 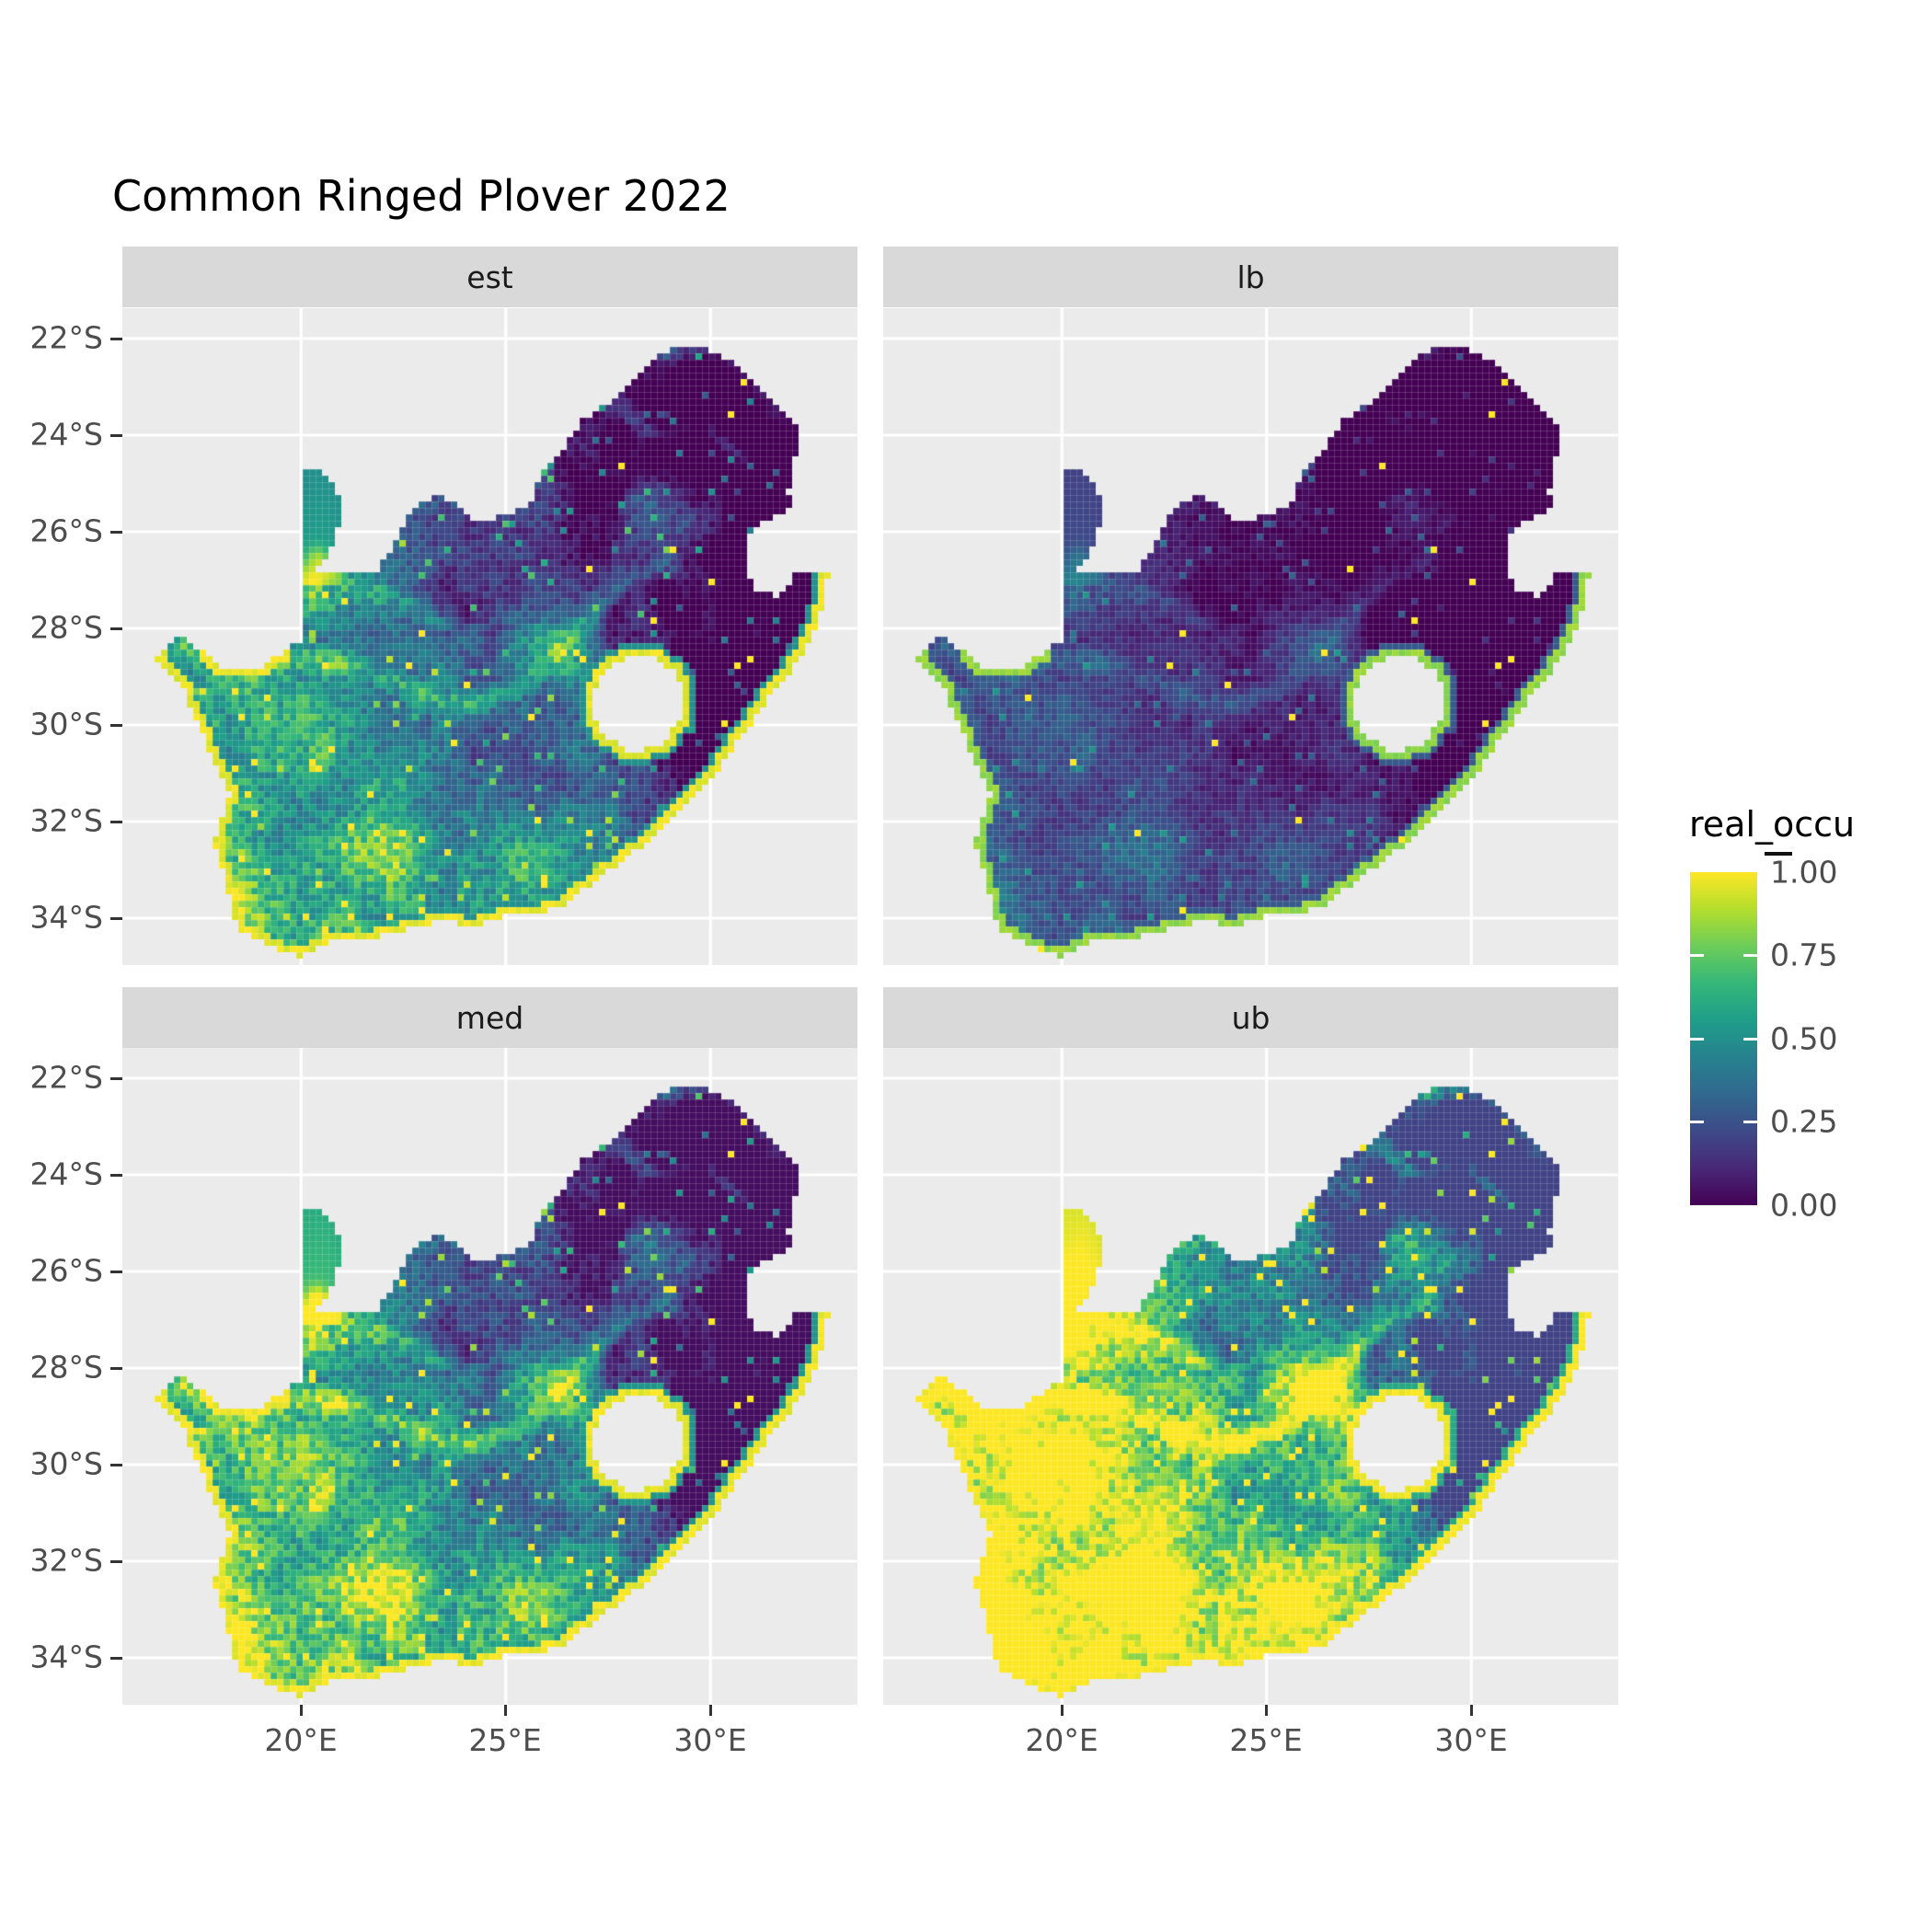 I want to click on map-panel-med, so click(x=490, y=1376).